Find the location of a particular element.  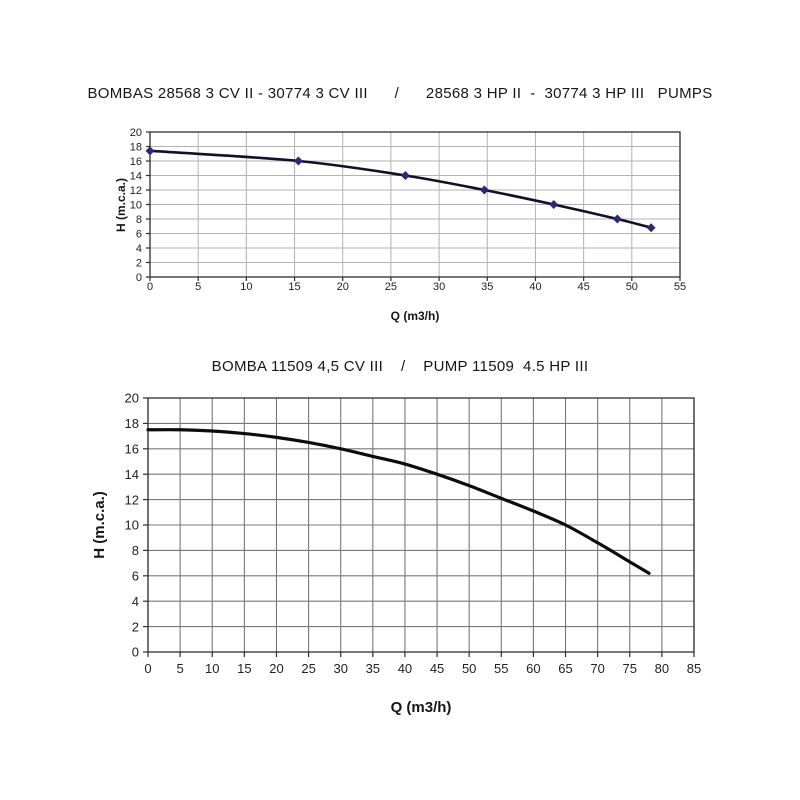

x-tick-label: 75 is located at coordinates (630, 668).